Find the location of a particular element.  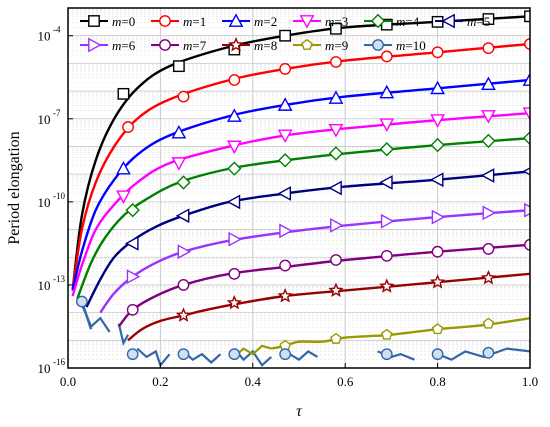

legend-item: m=3 is located at coordinates (320, 21).